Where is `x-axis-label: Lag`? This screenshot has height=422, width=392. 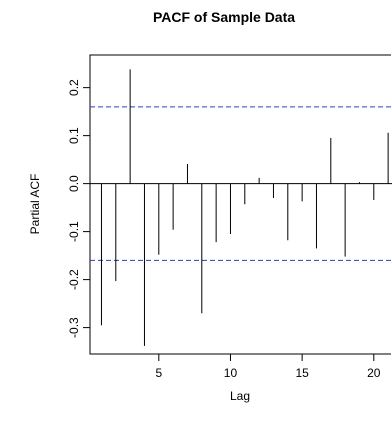 x-axis-label: Lag is located at coordinates (240, 396).